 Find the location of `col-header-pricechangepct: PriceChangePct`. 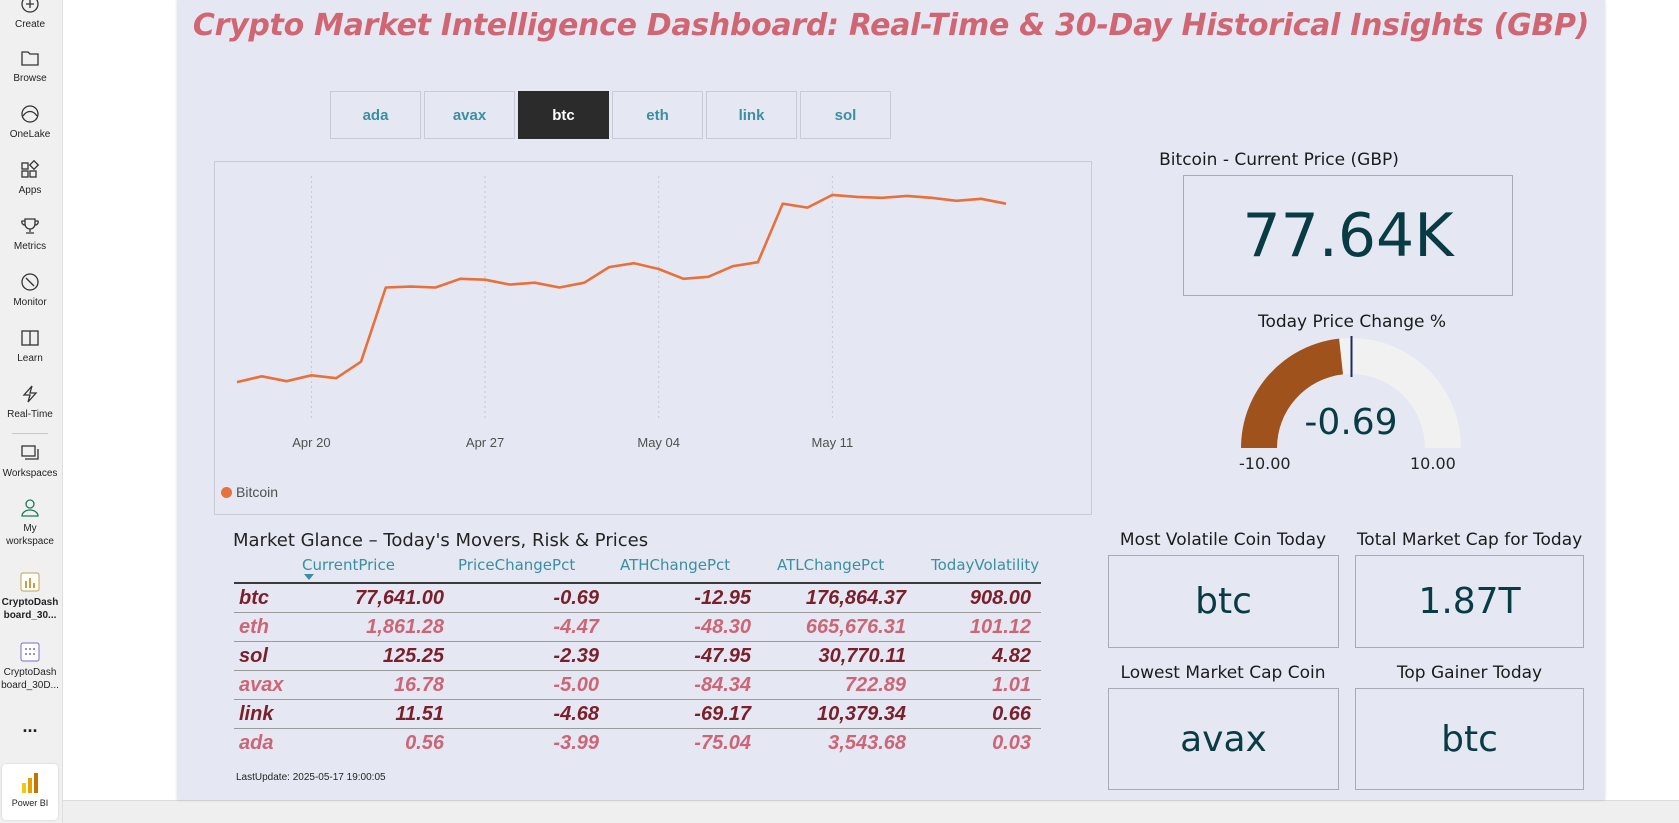

col-header-pricechangepct: PriceChangePct is located at coordinates (517, 565).